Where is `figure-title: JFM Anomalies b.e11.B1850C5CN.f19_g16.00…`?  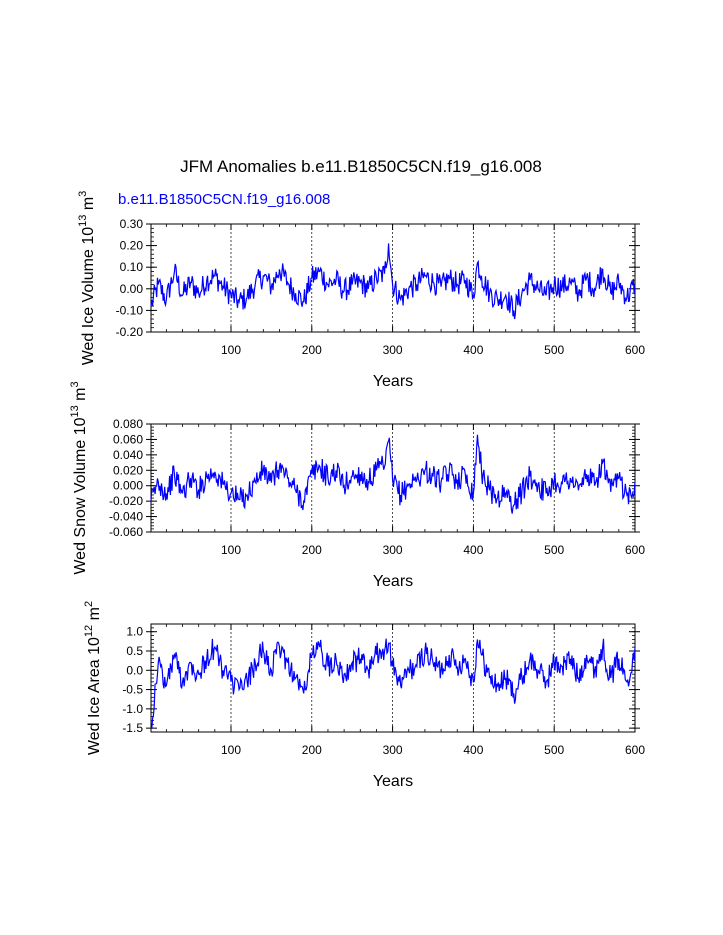 figure-title: JFM Anomalies b.e11.B1850C5CN.f19_g16.00… is located at coordinates (361, 166).